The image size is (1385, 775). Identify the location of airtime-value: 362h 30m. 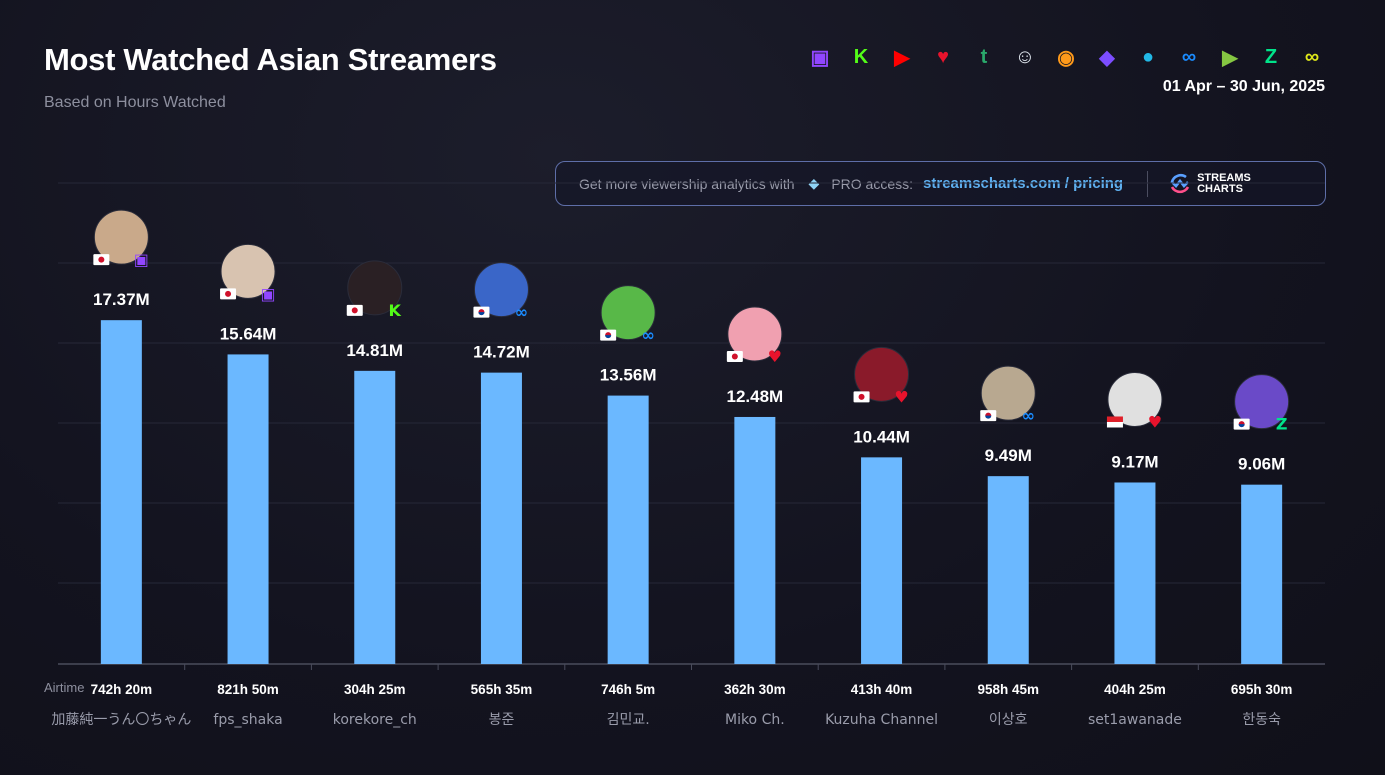
(755, 689).